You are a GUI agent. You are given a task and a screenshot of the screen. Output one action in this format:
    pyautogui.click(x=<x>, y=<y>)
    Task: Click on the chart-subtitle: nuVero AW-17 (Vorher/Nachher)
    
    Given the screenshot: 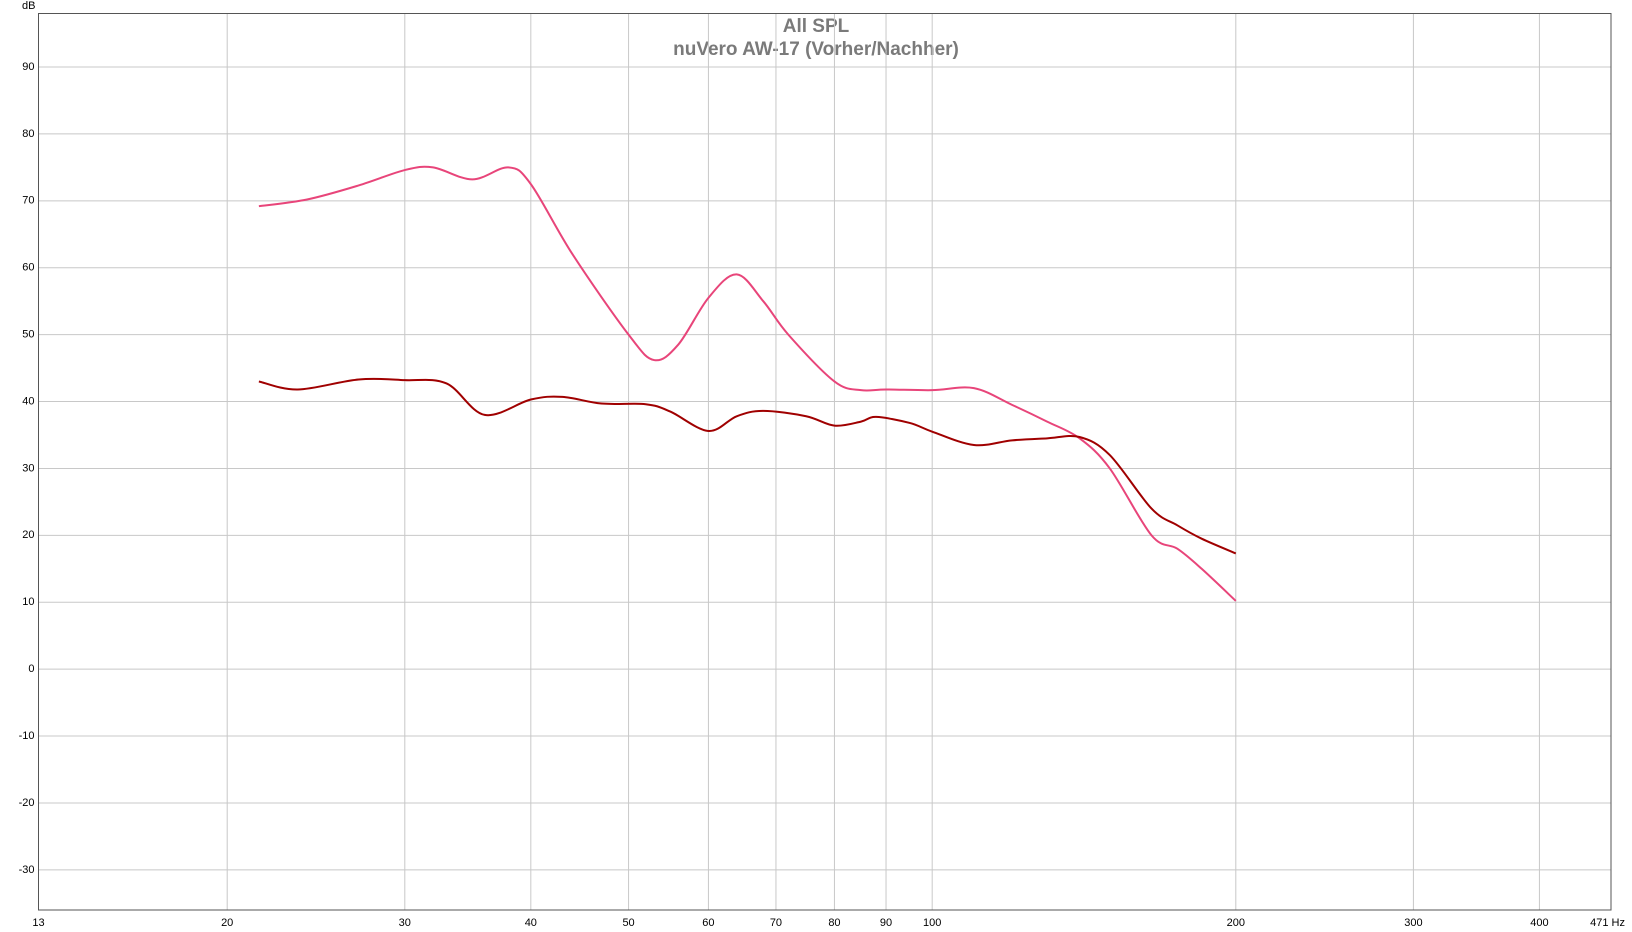 What is the action you would take?
    pyautogui.click(x=816, y=49)
    